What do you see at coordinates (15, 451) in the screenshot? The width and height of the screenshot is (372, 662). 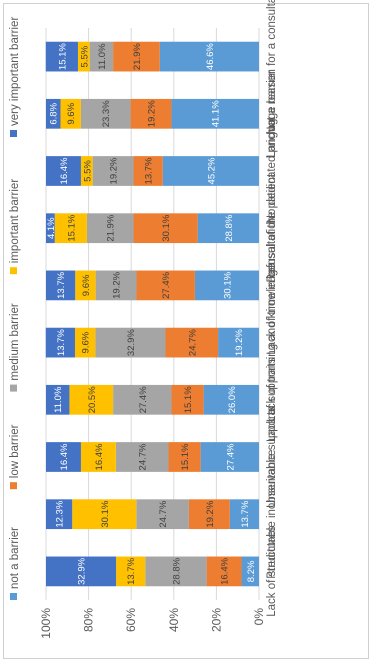 I see `legend-label: low barrier` at bounding box center [15, 451].